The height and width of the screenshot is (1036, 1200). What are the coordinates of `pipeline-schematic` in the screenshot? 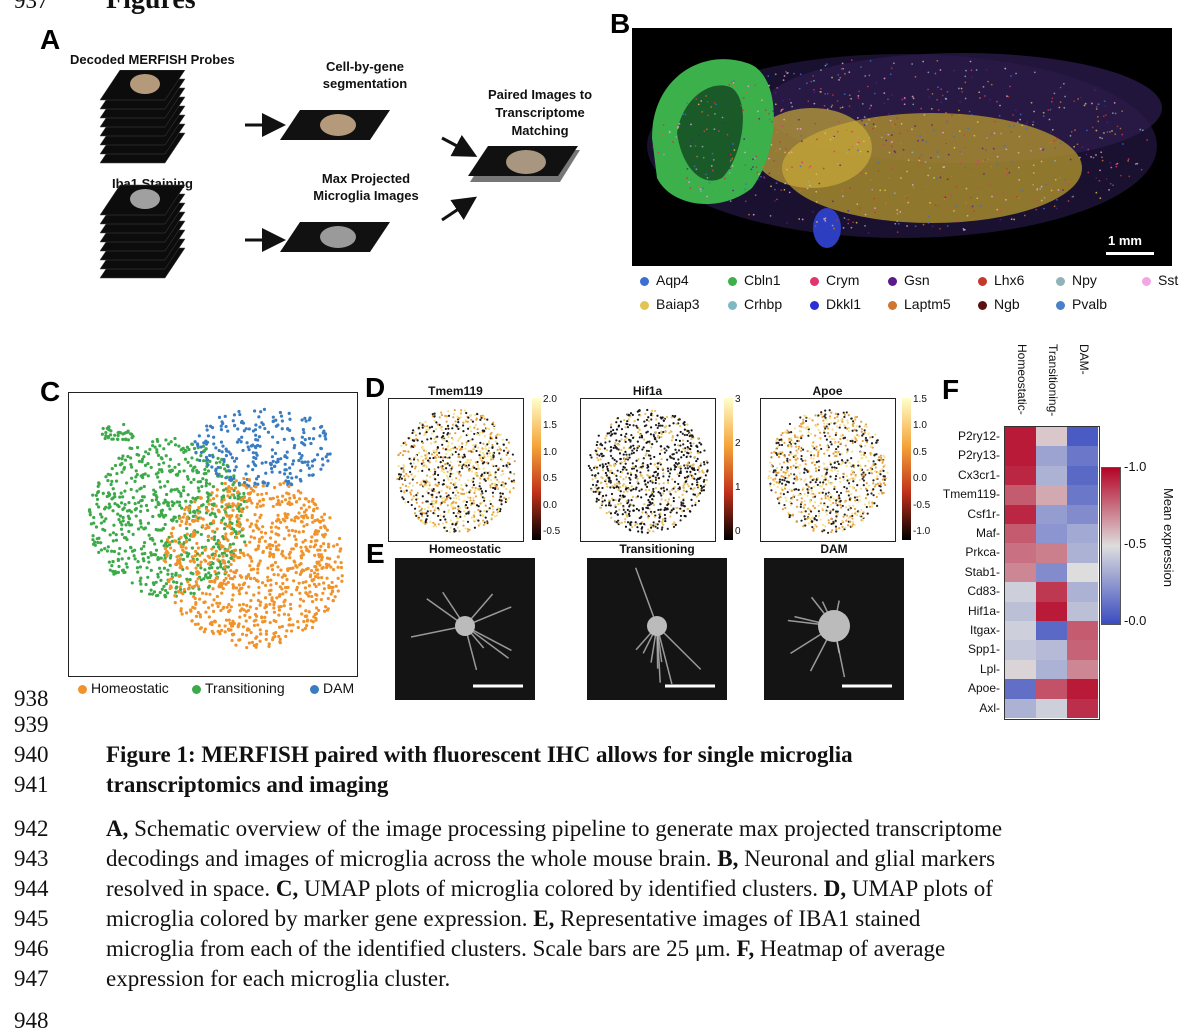 It's located at (339, 174).